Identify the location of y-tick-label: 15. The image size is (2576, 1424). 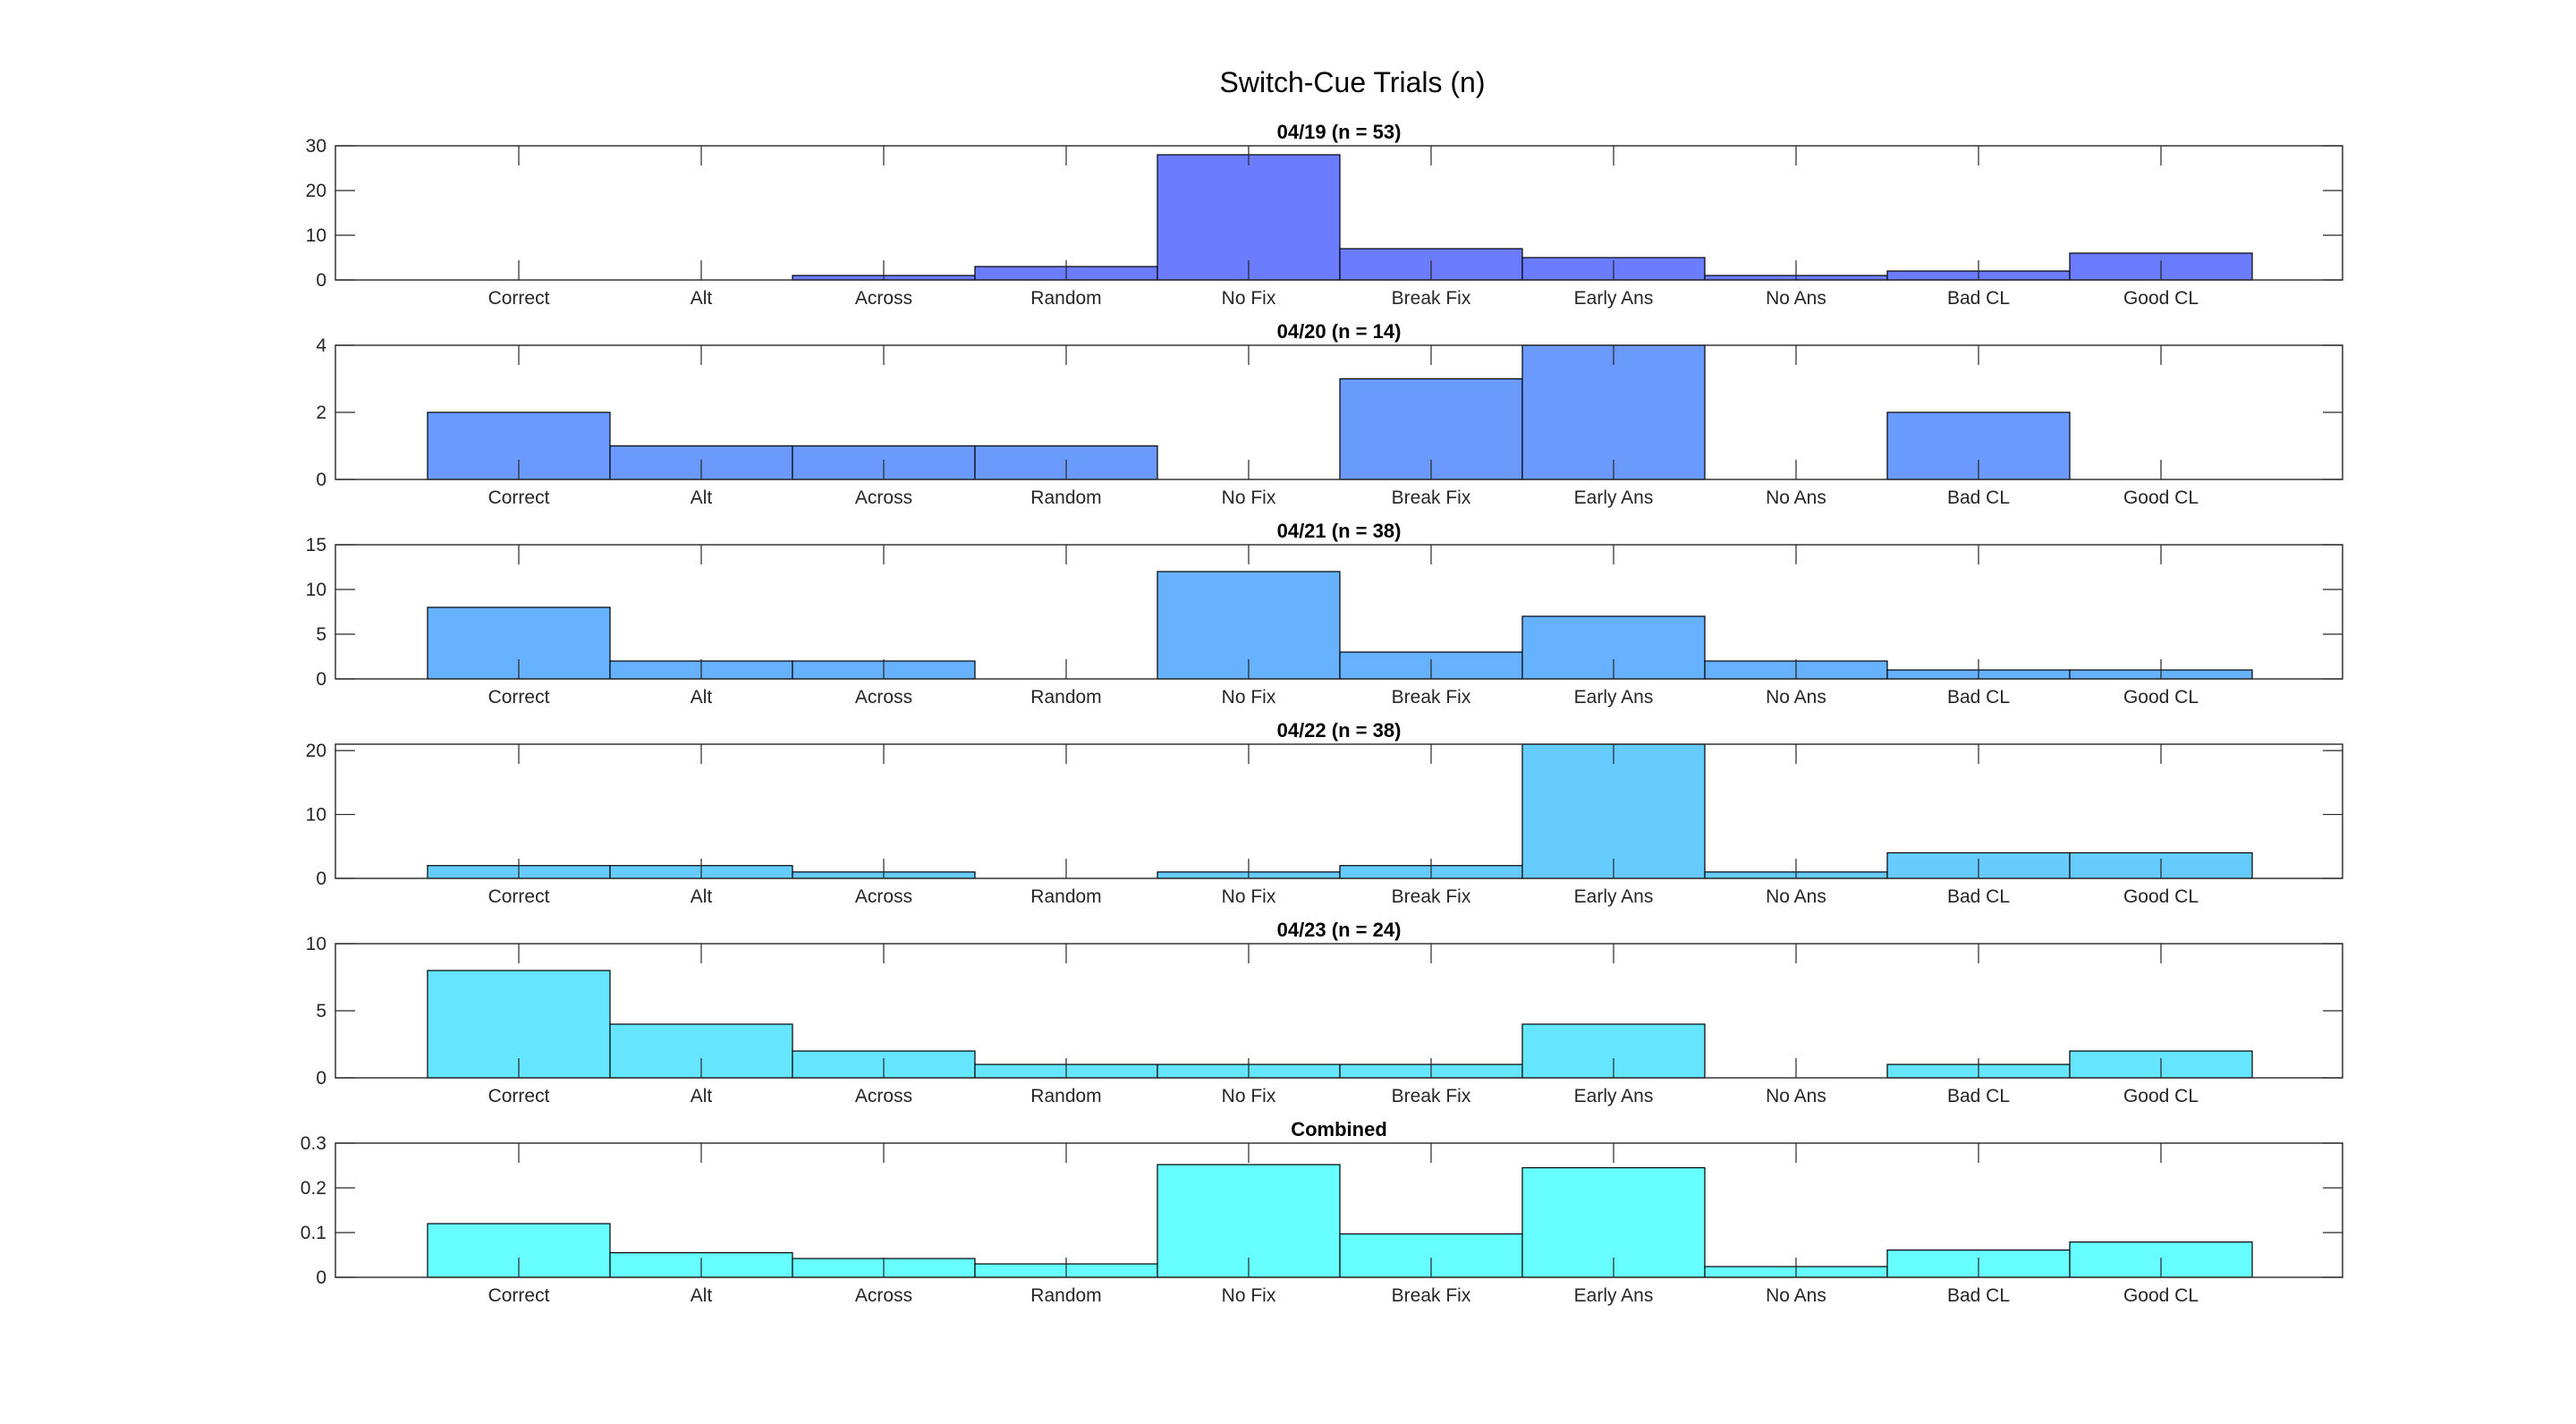
(316, 545).